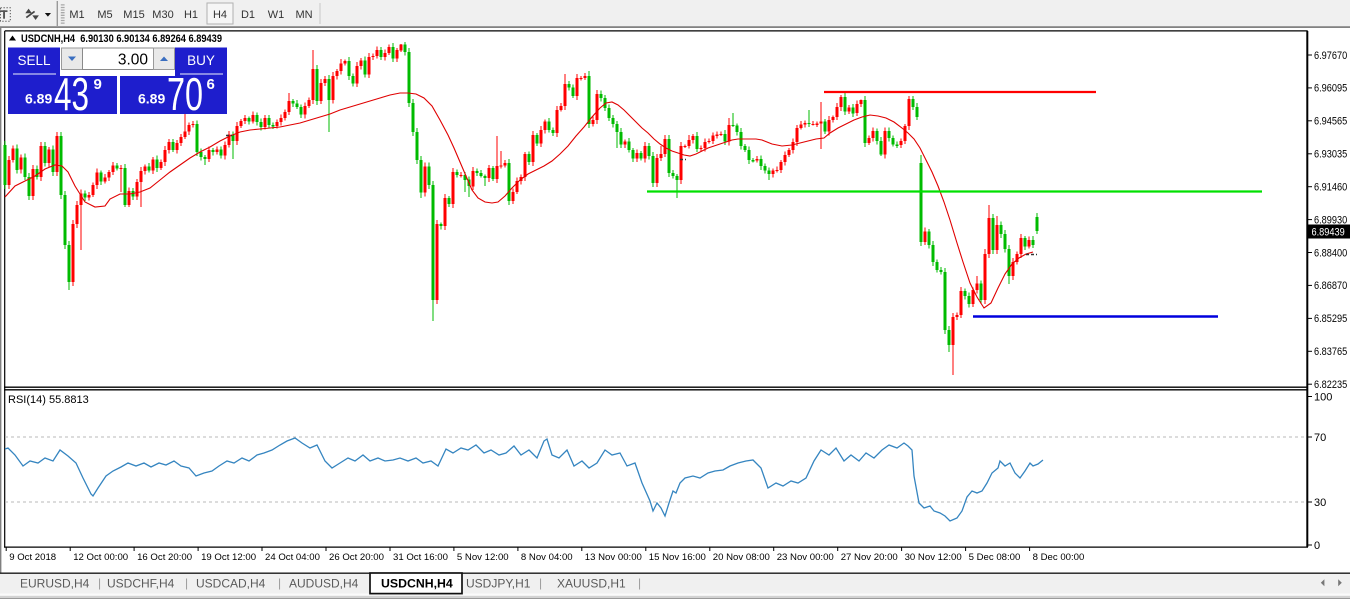  Describe the element at coordinates (677, 557) in the screenshot. I see `svg-text: 15 Nov 16:00` at that location.